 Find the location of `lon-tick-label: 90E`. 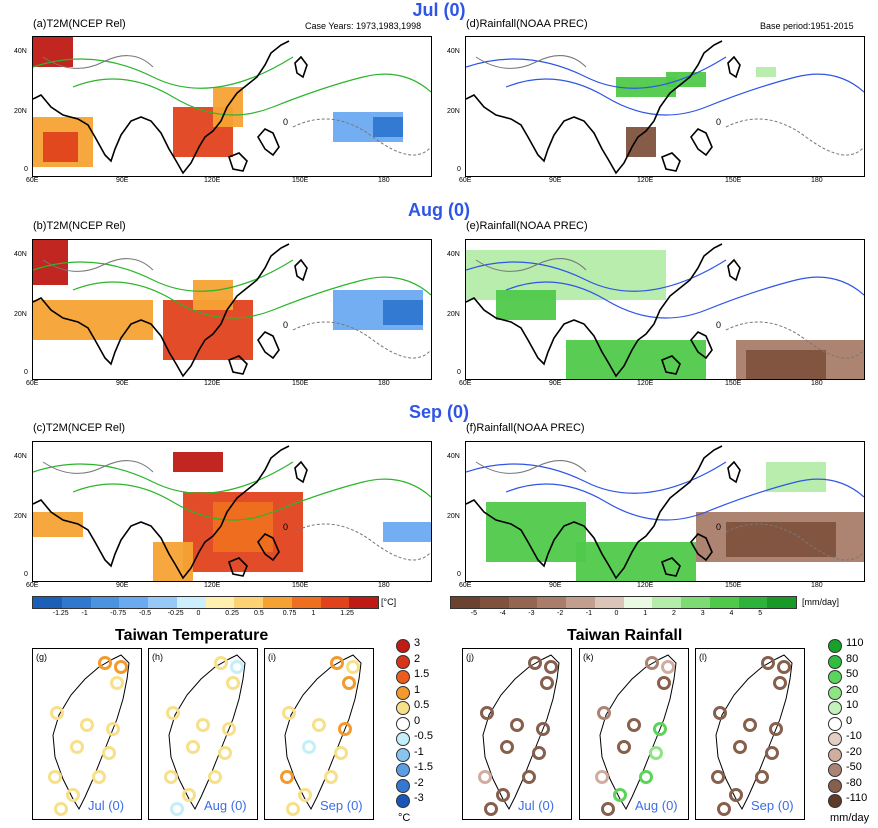

lon-tick-label: 90E is located at coordinates (555, 180).